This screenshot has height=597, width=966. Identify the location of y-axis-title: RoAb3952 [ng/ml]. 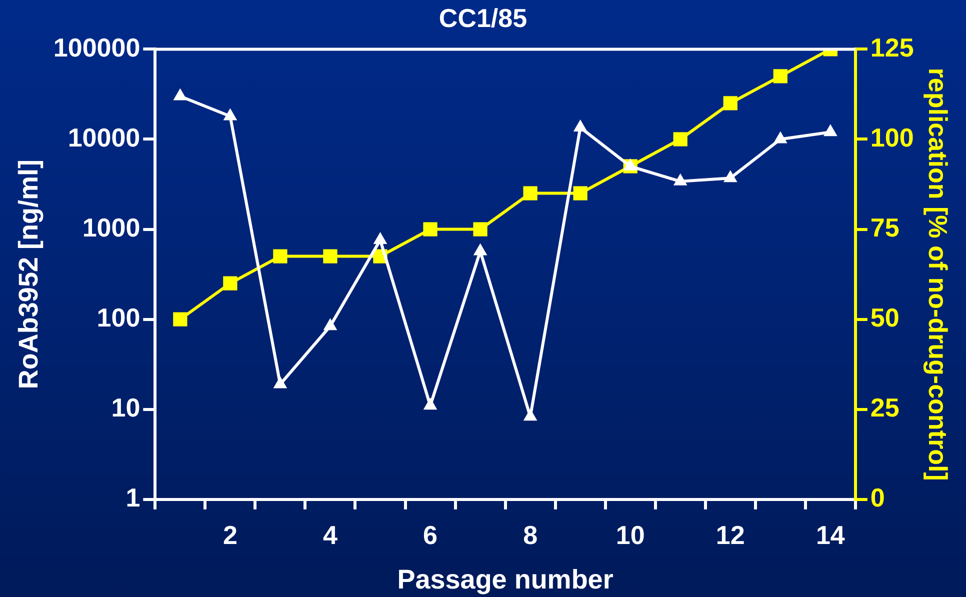
(29, 275).